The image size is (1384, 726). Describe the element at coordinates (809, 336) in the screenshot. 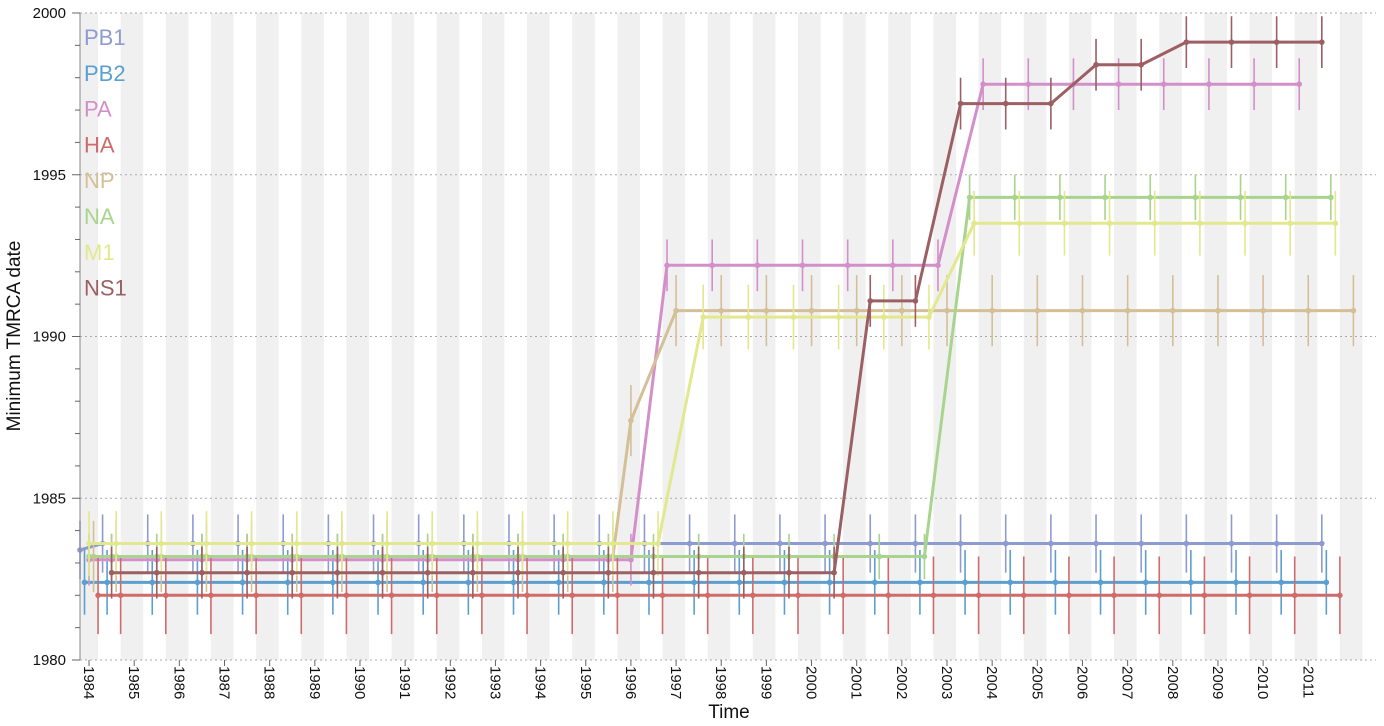

I see `band-2000` at that location.